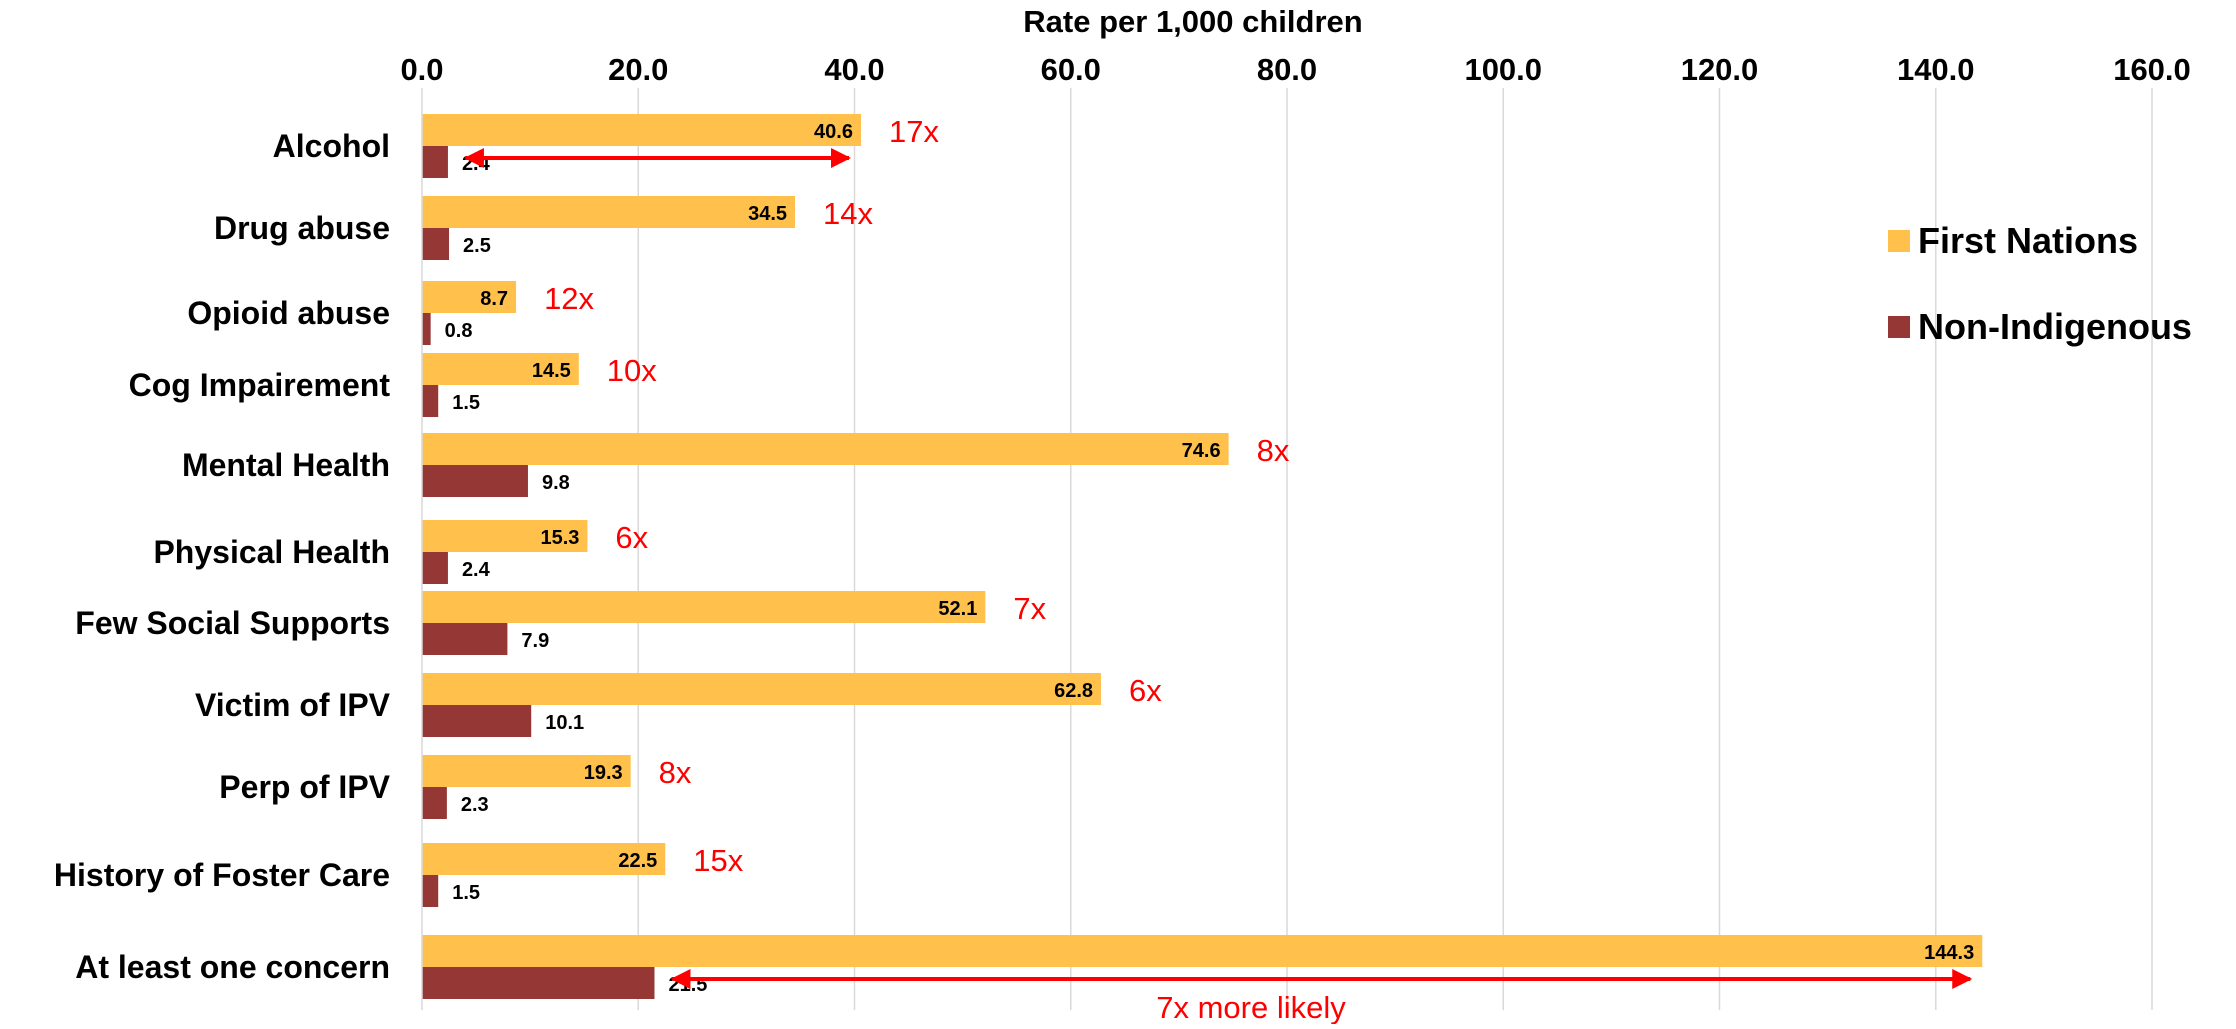 The image size is (2236, 1029). Describe the element at coordinates (637, 861) in the screenshot. I see `data-label-first-nations: 22.5` at that location.